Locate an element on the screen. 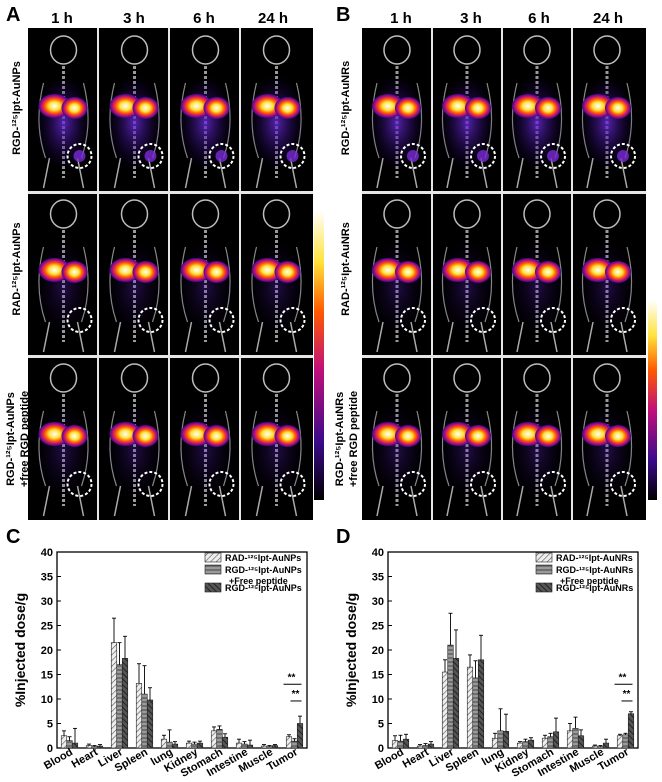 The image size is (662, 782). d-bar-tumor-s1 is located at coordinates (620, 742).